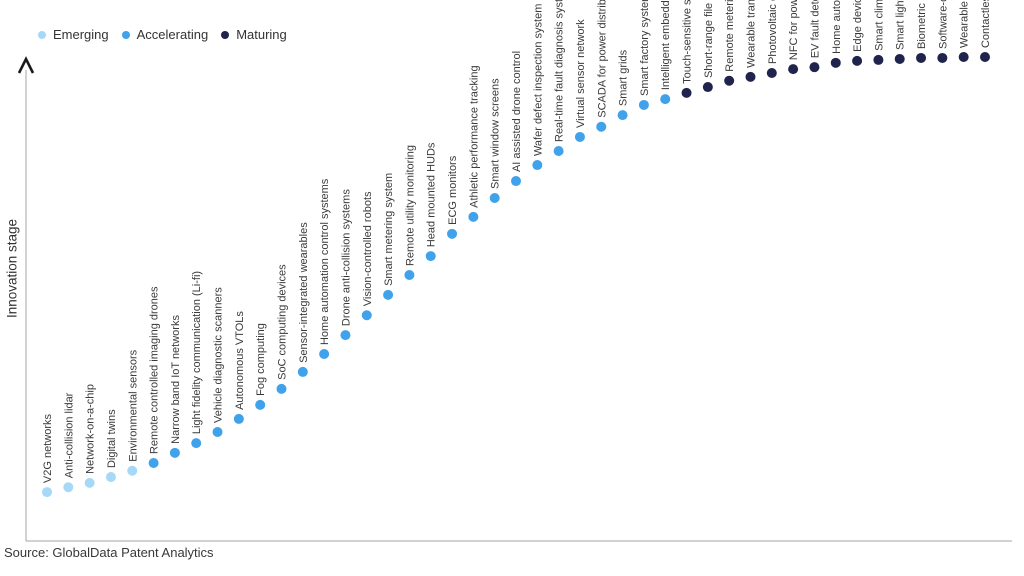 Image resolution: width=1024 pixels, height=576 pixels. I want to click on data-point-label: Touch-sensitive switches, so click(688, 42).